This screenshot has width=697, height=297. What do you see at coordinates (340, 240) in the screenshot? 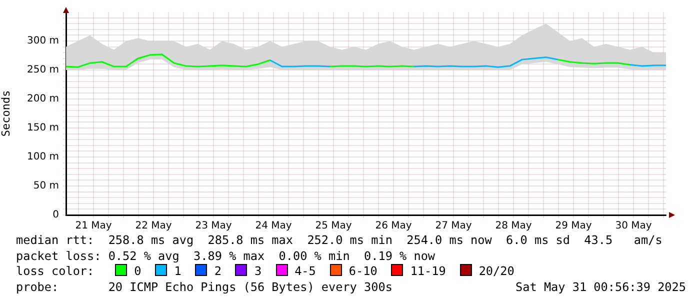
I see `text: median rtt: 258.8 ms avg 285.8 ms max 252.0 ms min 254.0 ms now 6.0 ms sd 43.5 am/s` at bounding box center [340, 240].